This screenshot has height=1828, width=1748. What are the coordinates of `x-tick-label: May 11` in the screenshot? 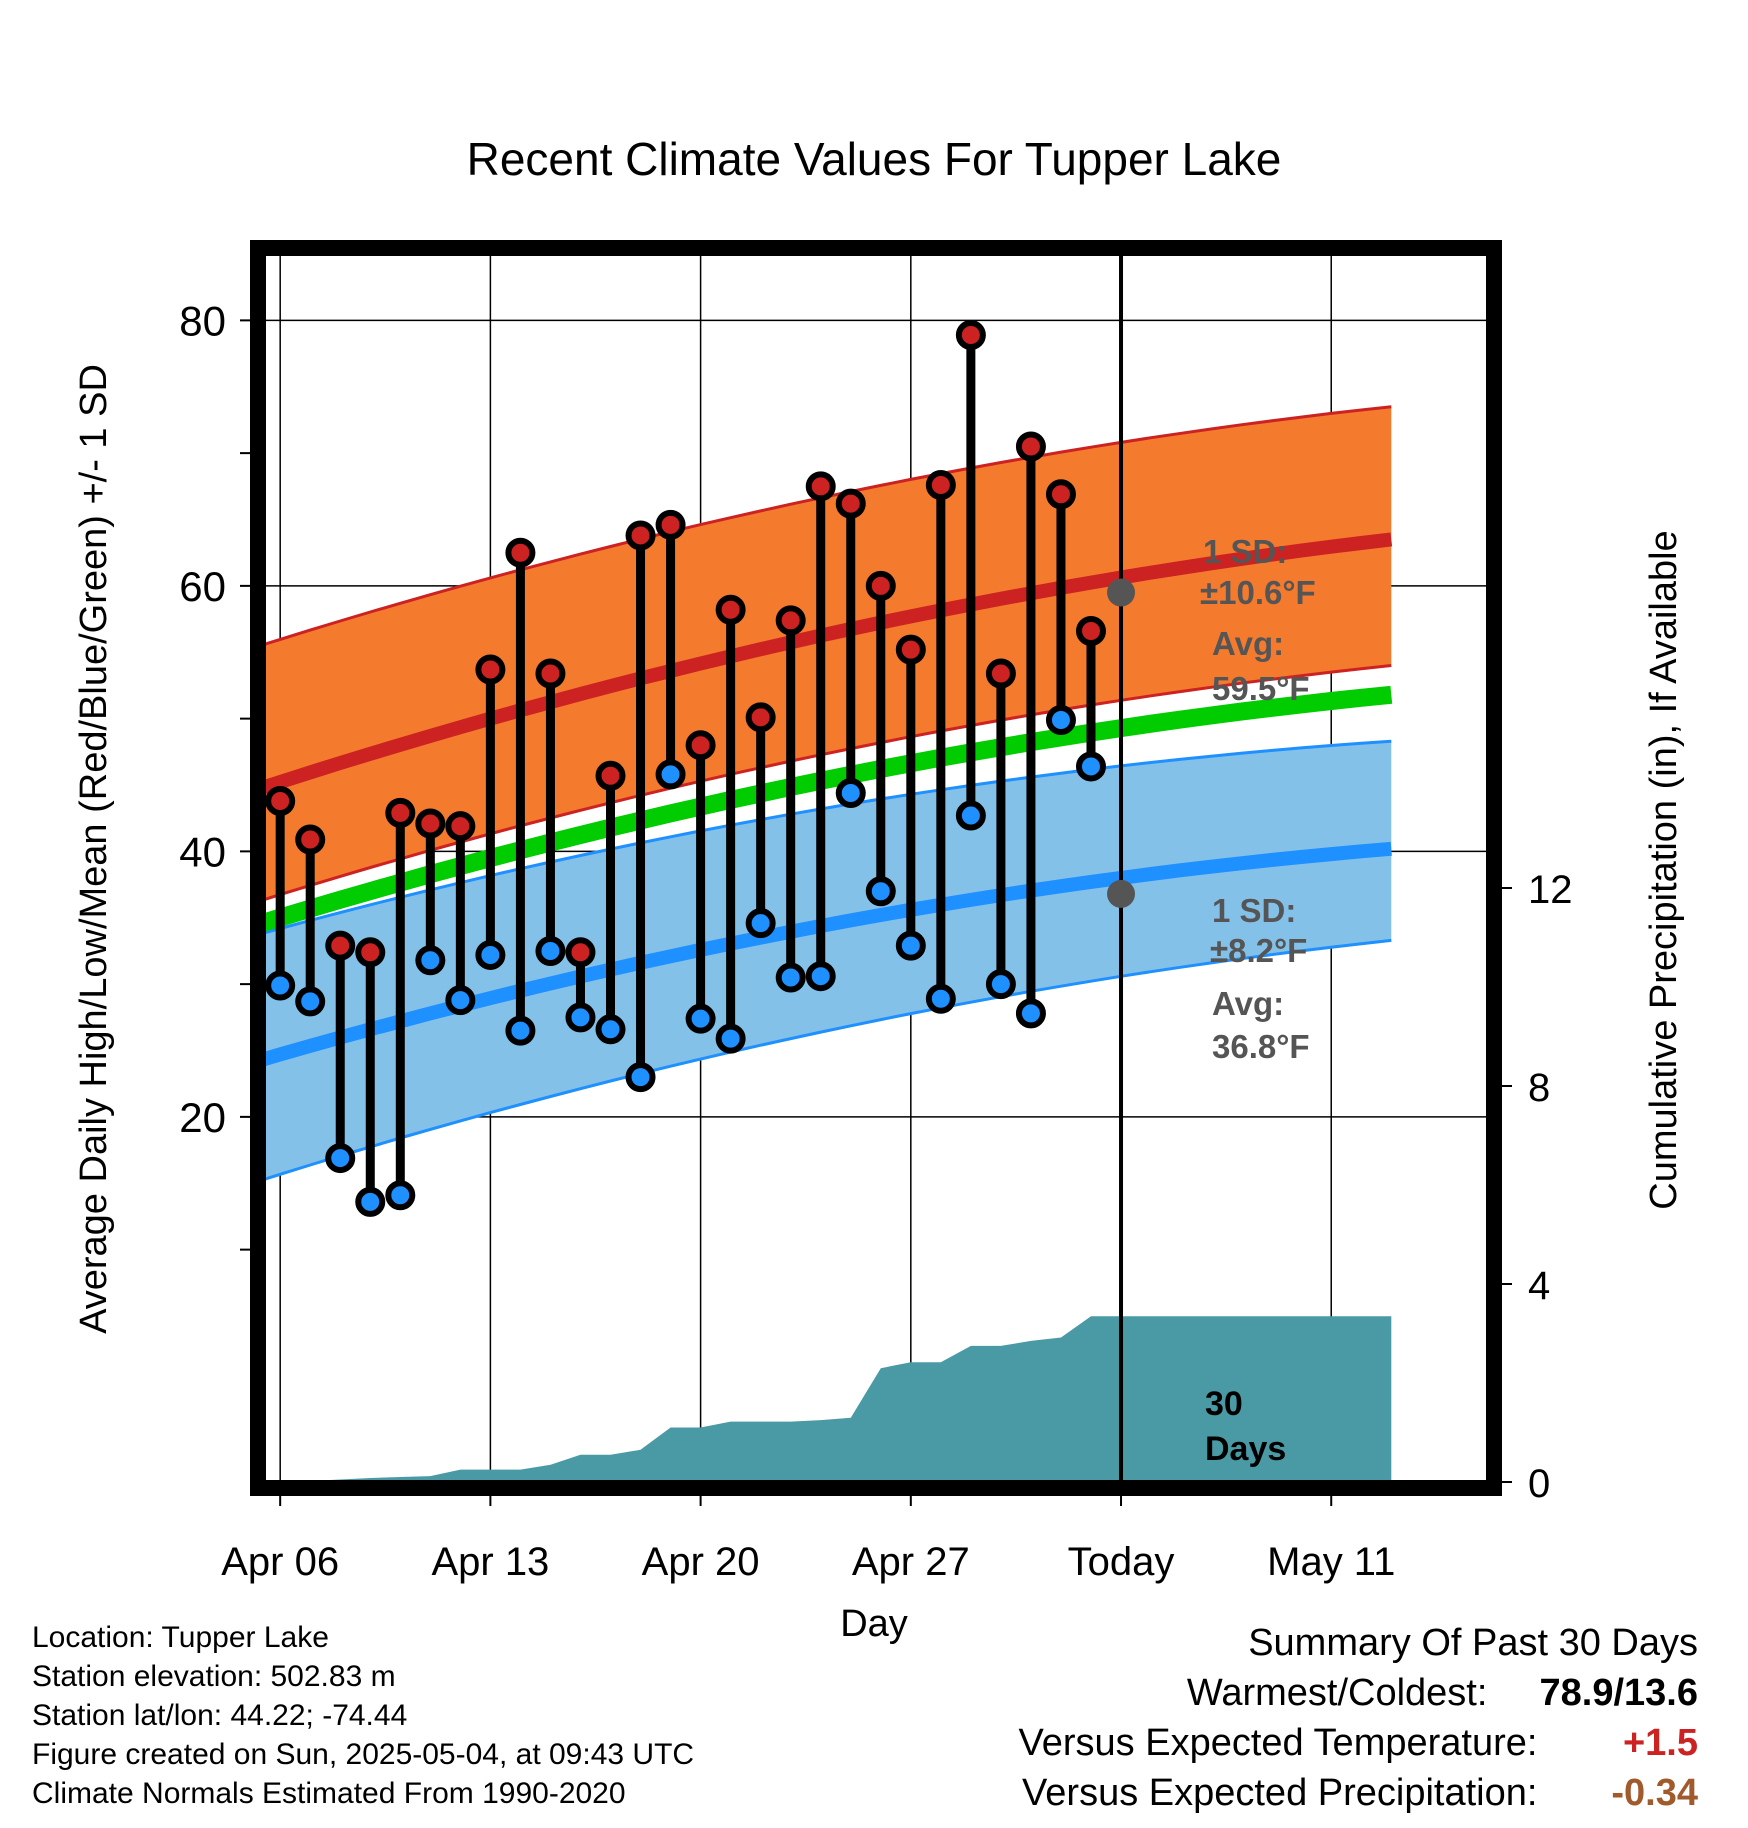 It's located at (1331, 1562).